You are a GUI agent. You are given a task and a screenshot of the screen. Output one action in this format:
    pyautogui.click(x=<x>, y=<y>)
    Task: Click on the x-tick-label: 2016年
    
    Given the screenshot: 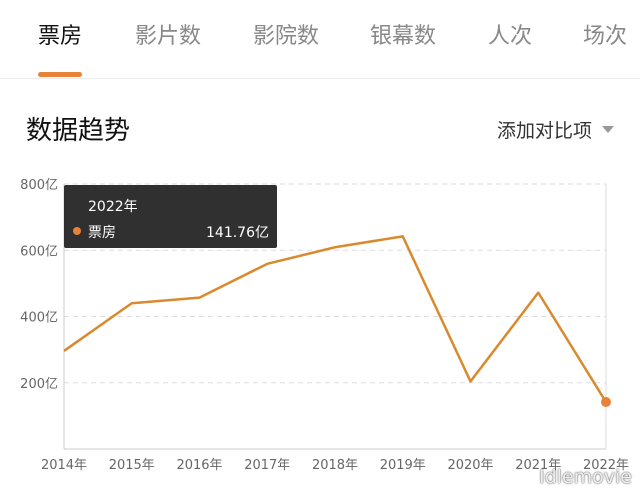 What is the action you would take?
    pyautogui.click(x=199, y=465)
    